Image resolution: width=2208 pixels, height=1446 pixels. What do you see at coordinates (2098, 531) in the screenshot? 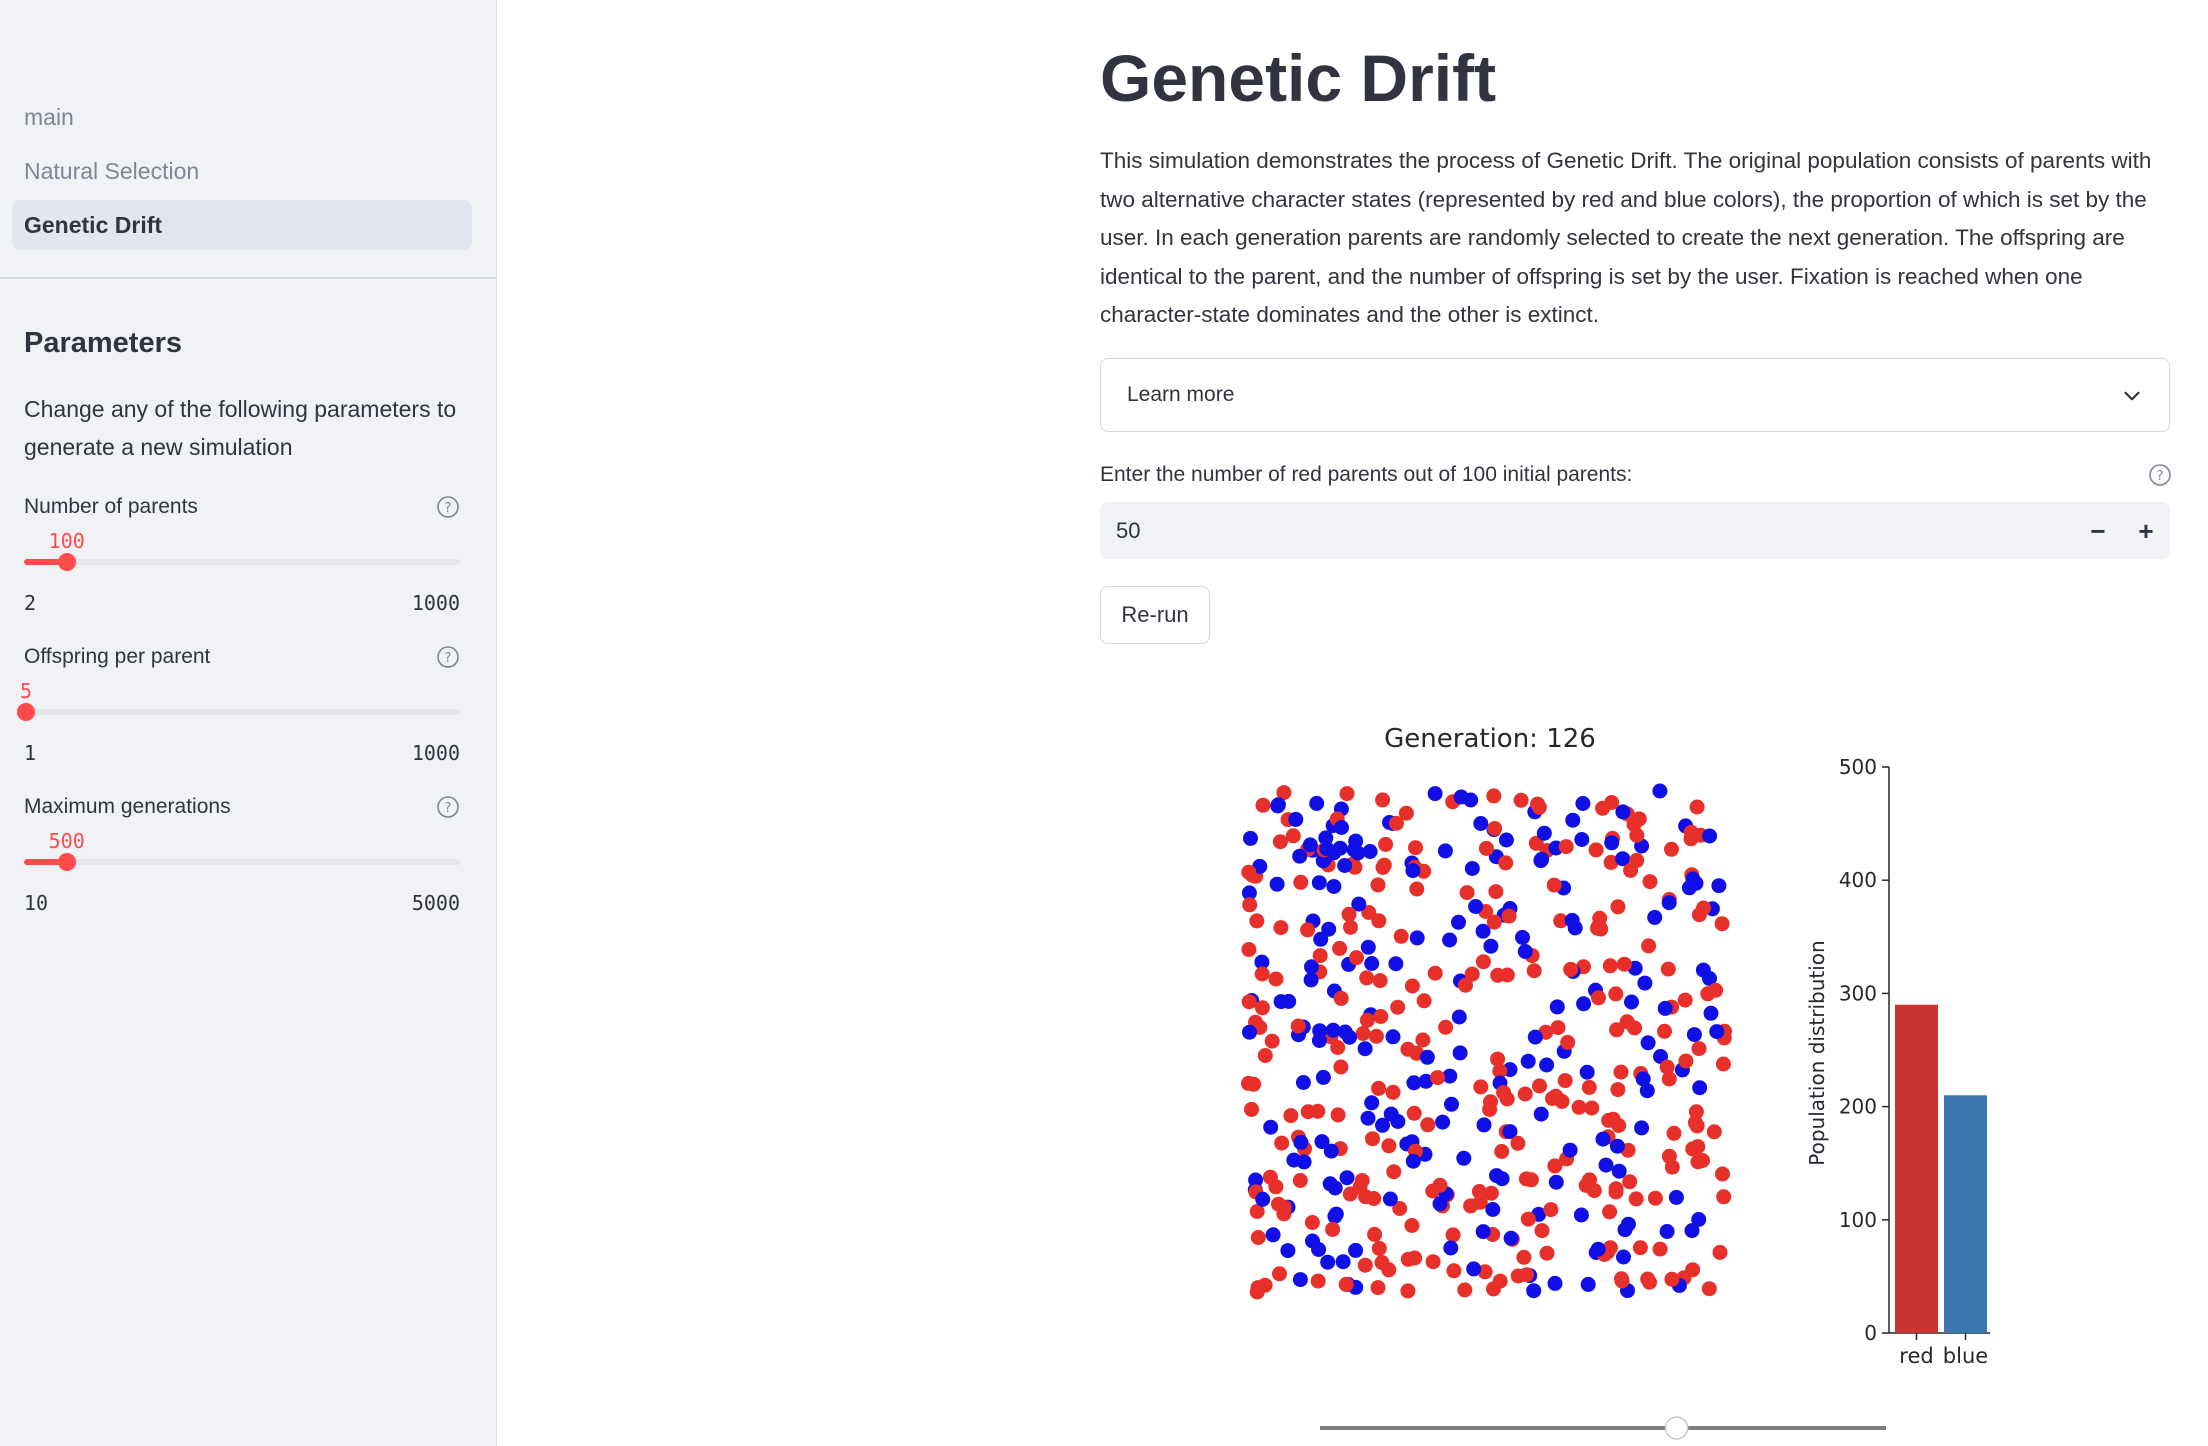
I see `decrement-button: −` at bounding box center [2098, 531].